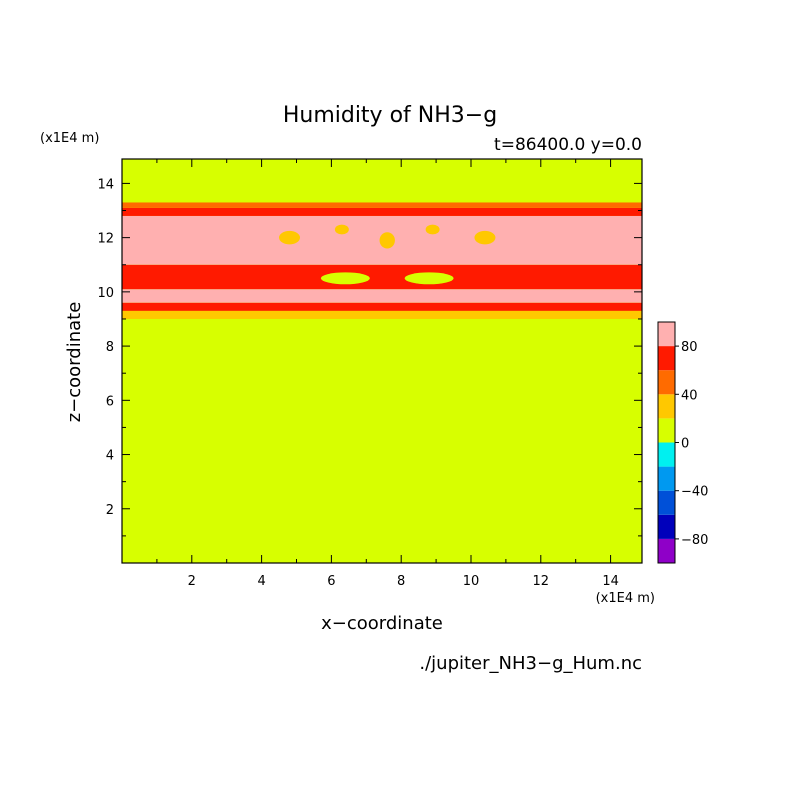 This screenshot has height=804, width=804. I want to click on y-tick-label: 4, so click(110, 456).